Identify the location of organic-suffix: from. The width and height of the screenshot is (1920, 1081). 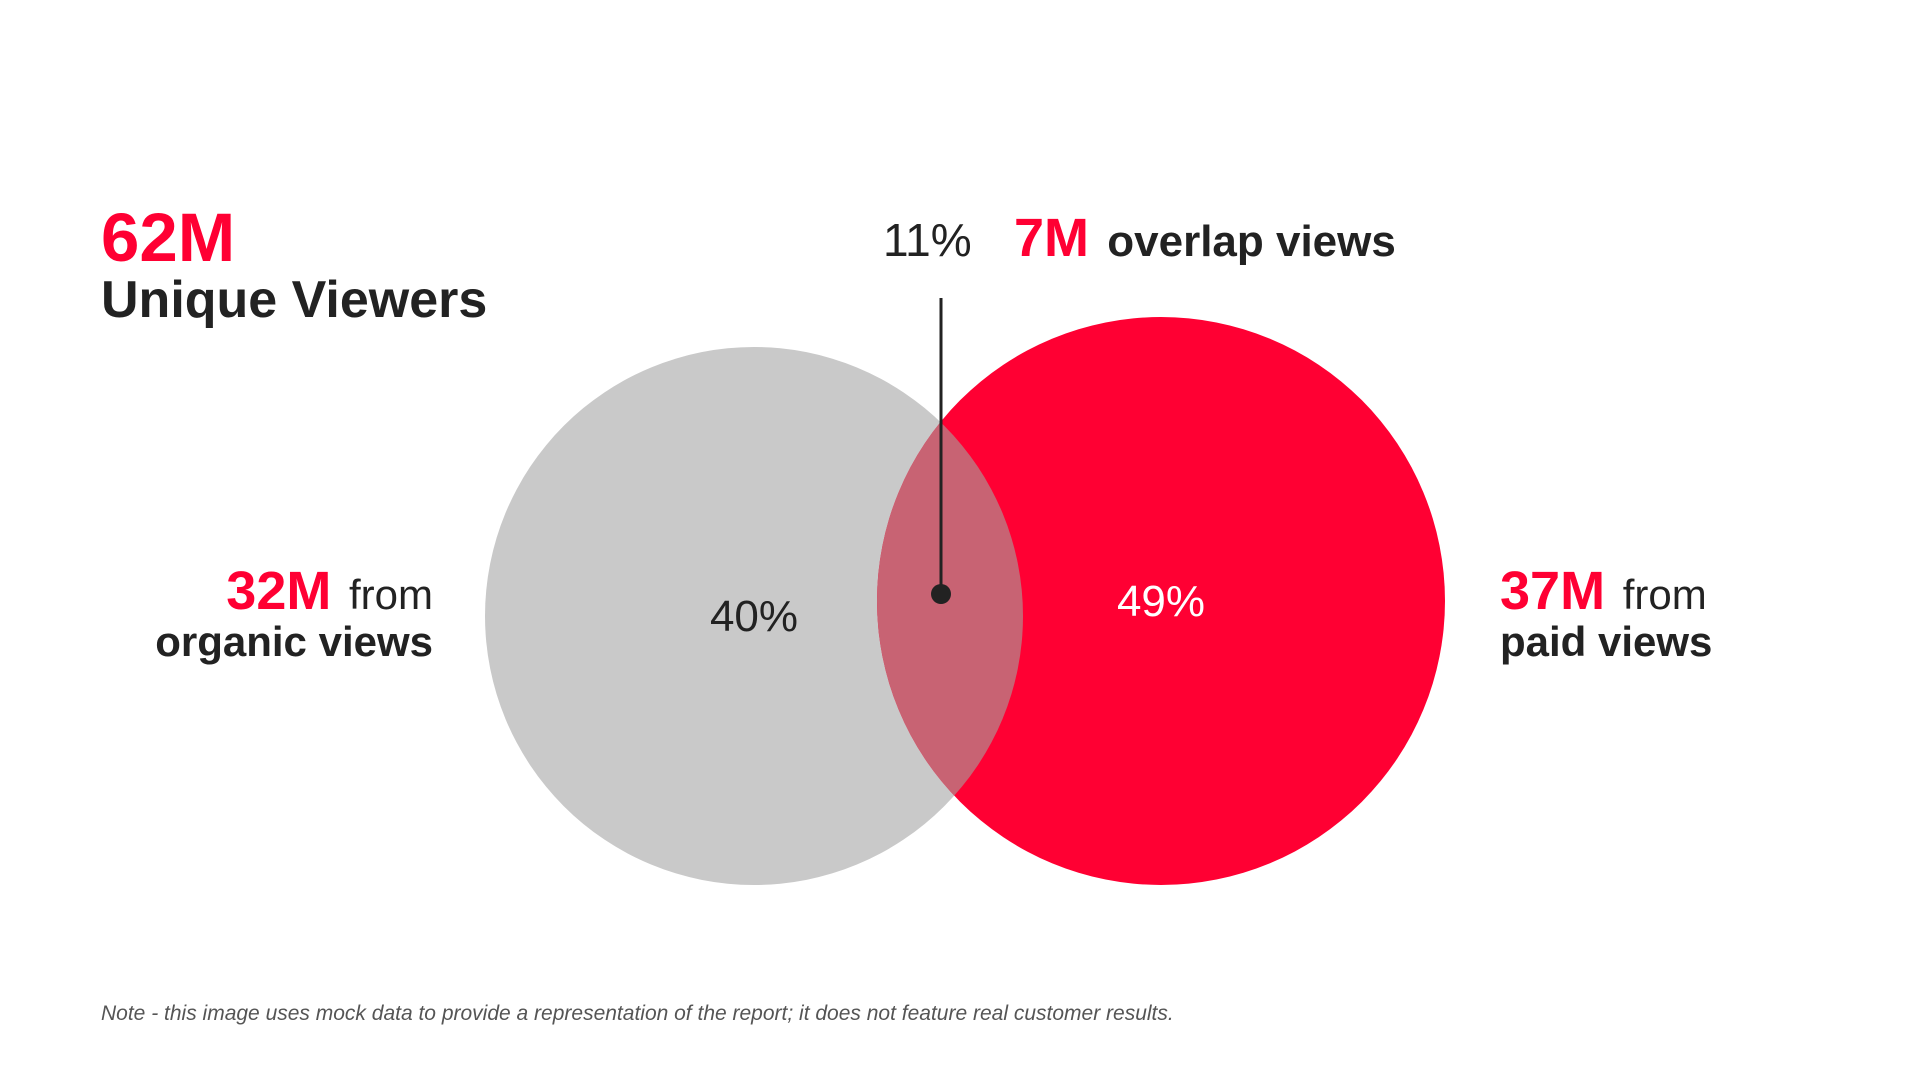
(391, 594).